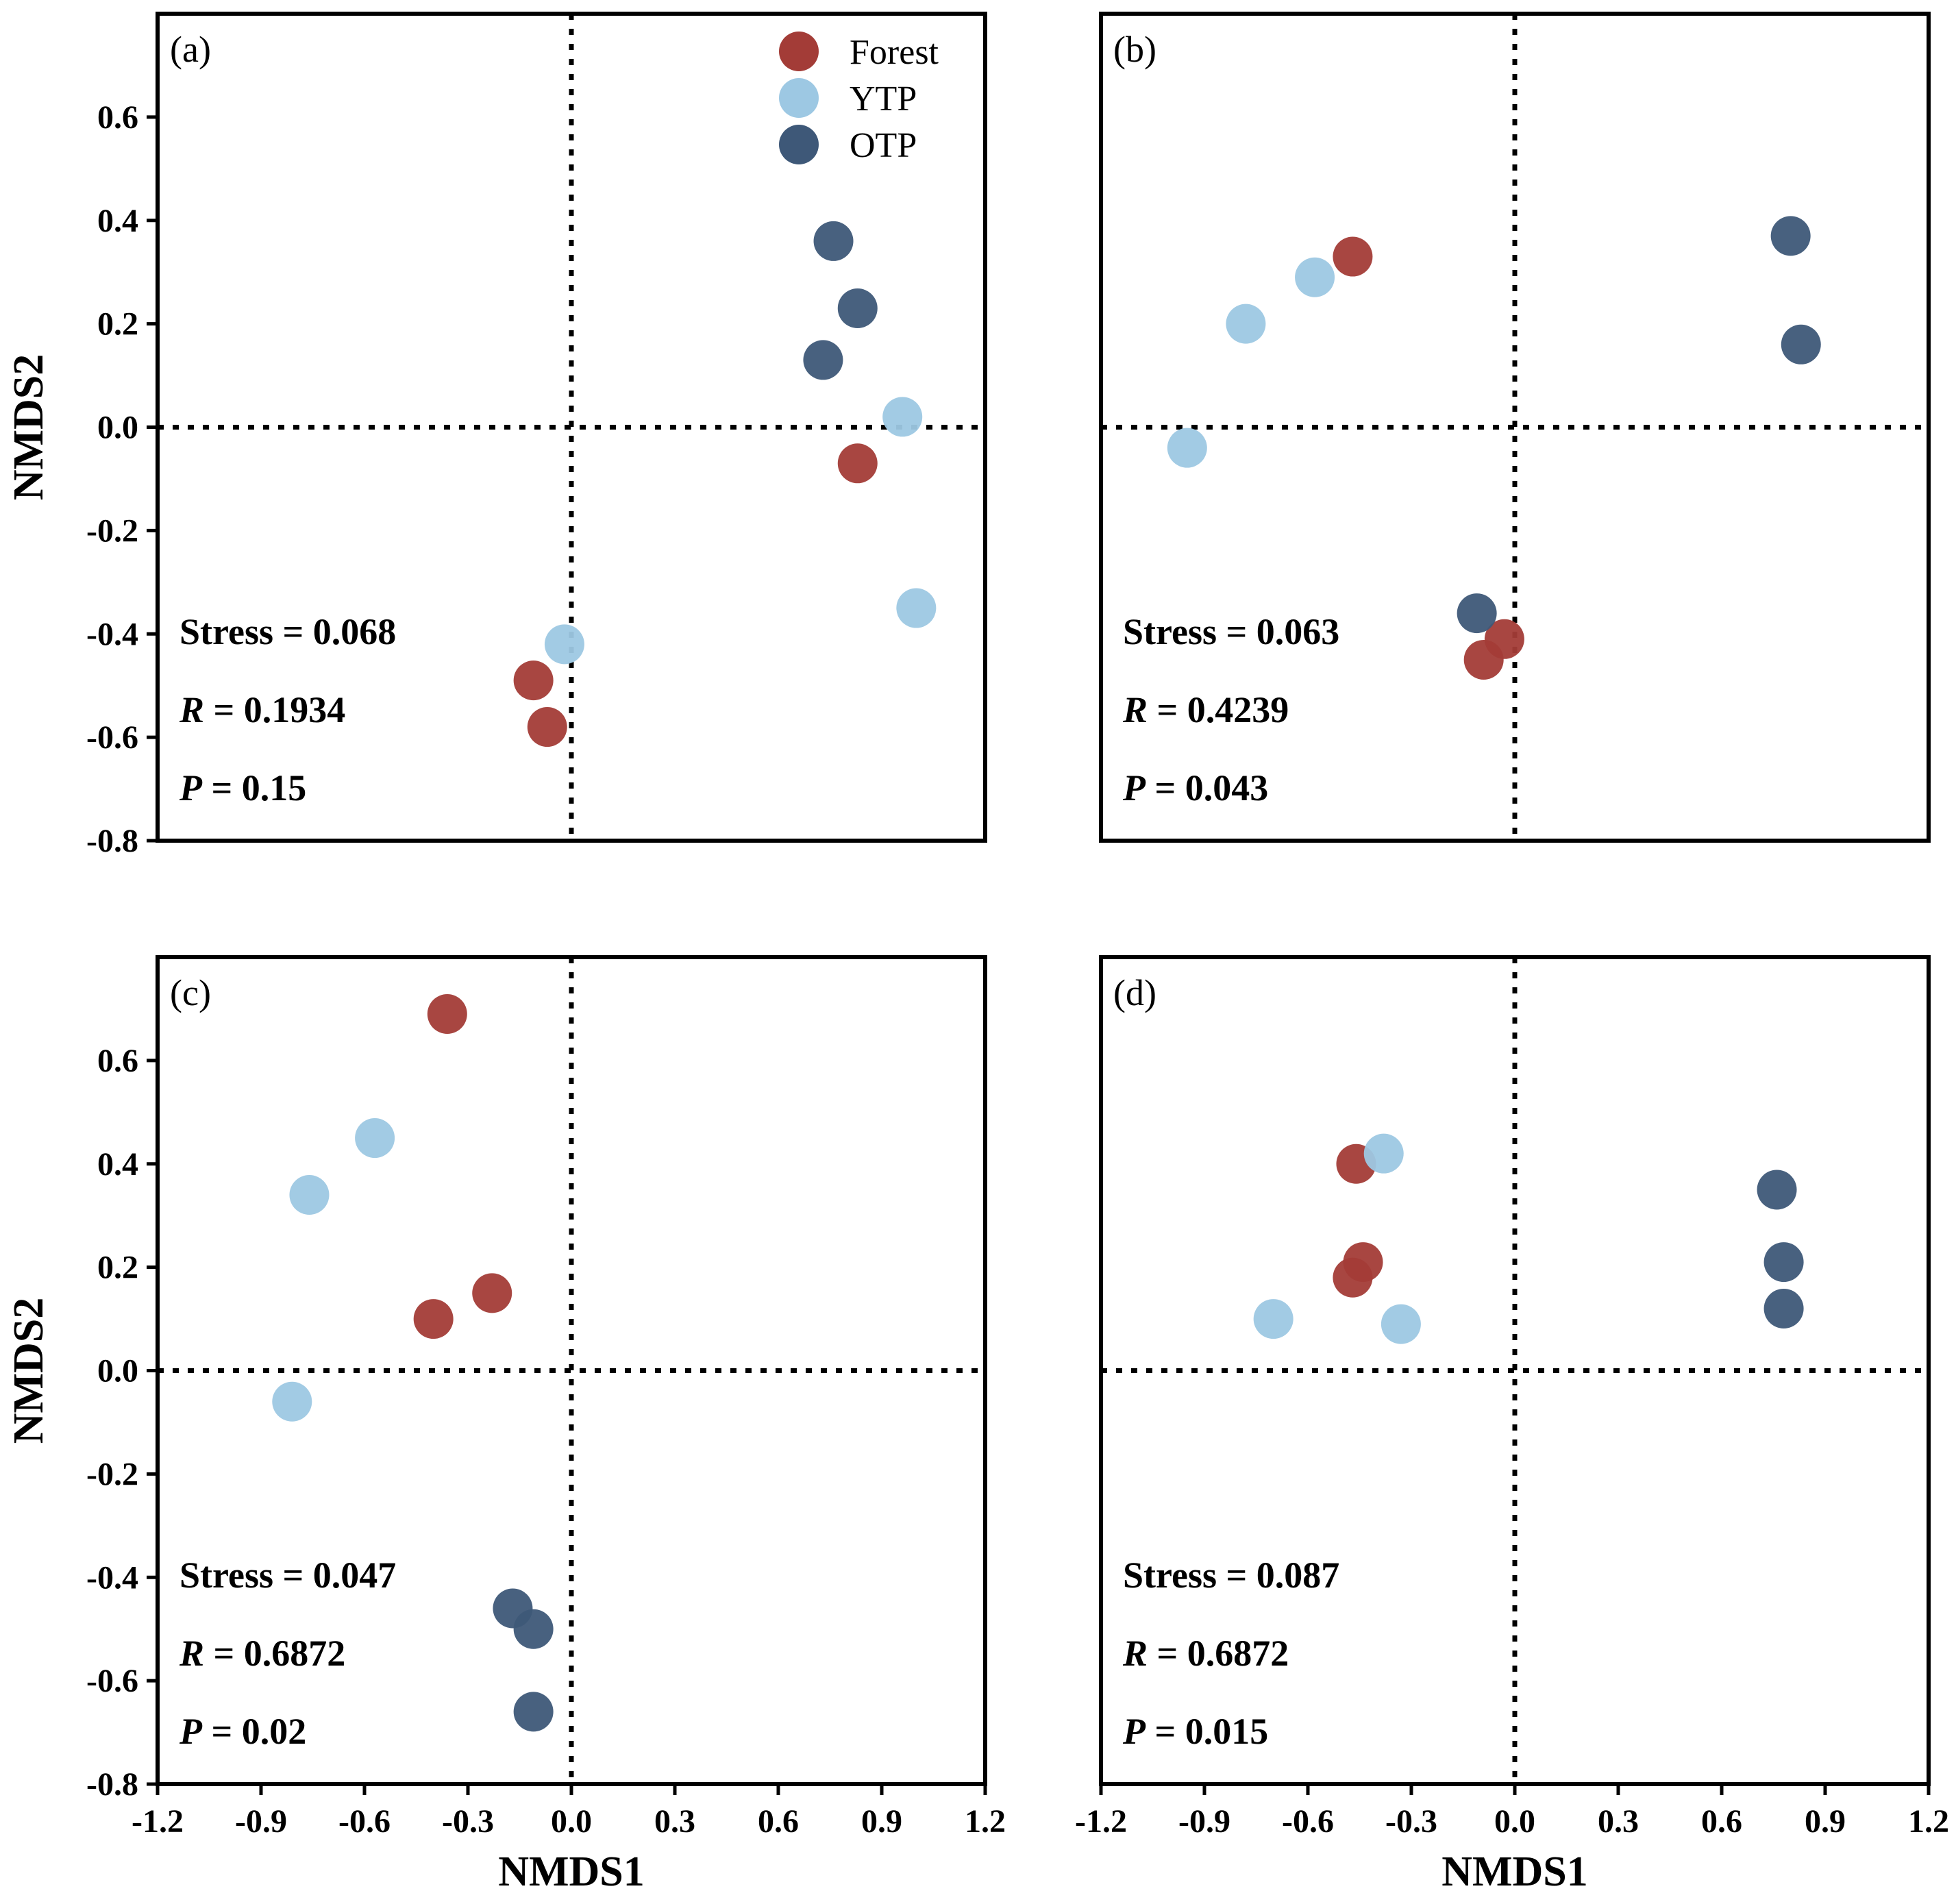  Describe the element at coordinates (883, 99) in the screenshot. I see `legend-label-ytp: YTP` at that location.